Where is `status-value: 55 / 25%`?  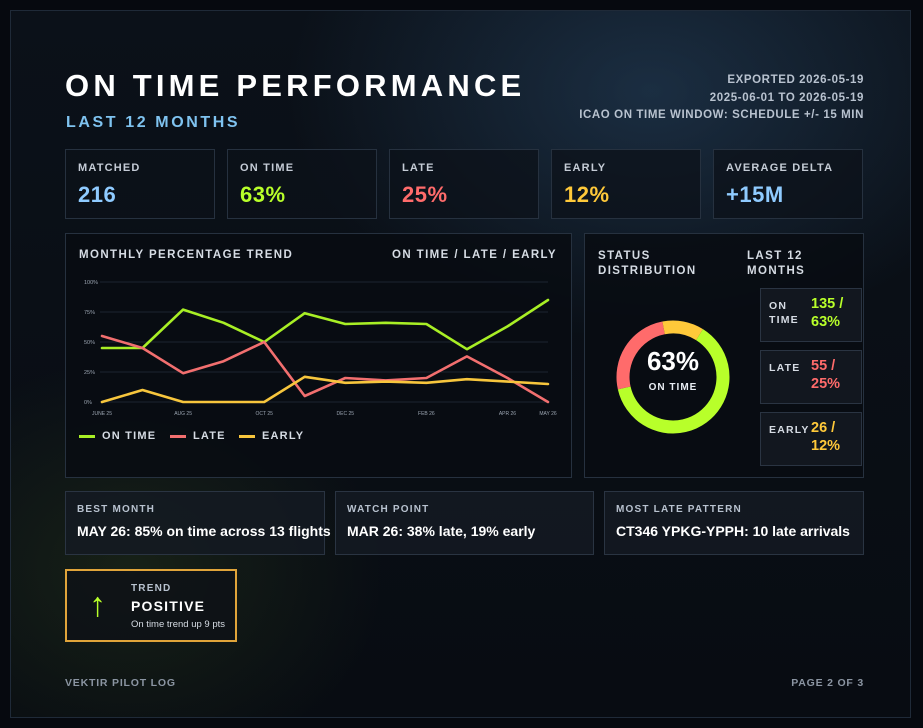 status-value: 55 / 25% is located at coordinates (826, 375).